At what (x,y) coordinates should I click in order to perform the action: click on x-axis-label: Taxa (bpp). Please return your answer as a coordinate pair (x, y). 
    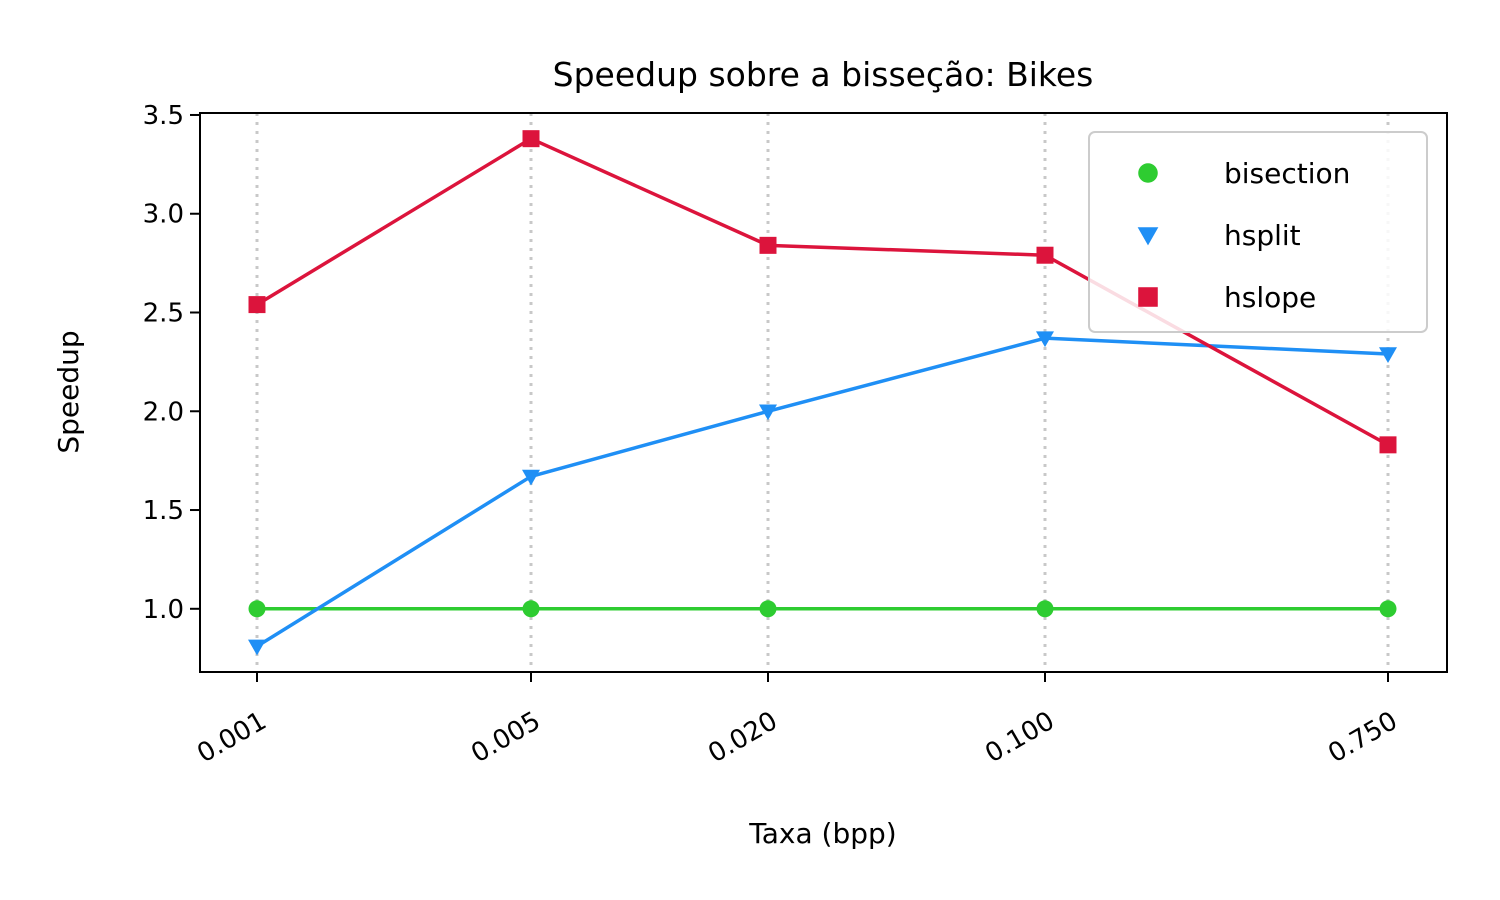
    Looking at the image, I should click on (822, 833).